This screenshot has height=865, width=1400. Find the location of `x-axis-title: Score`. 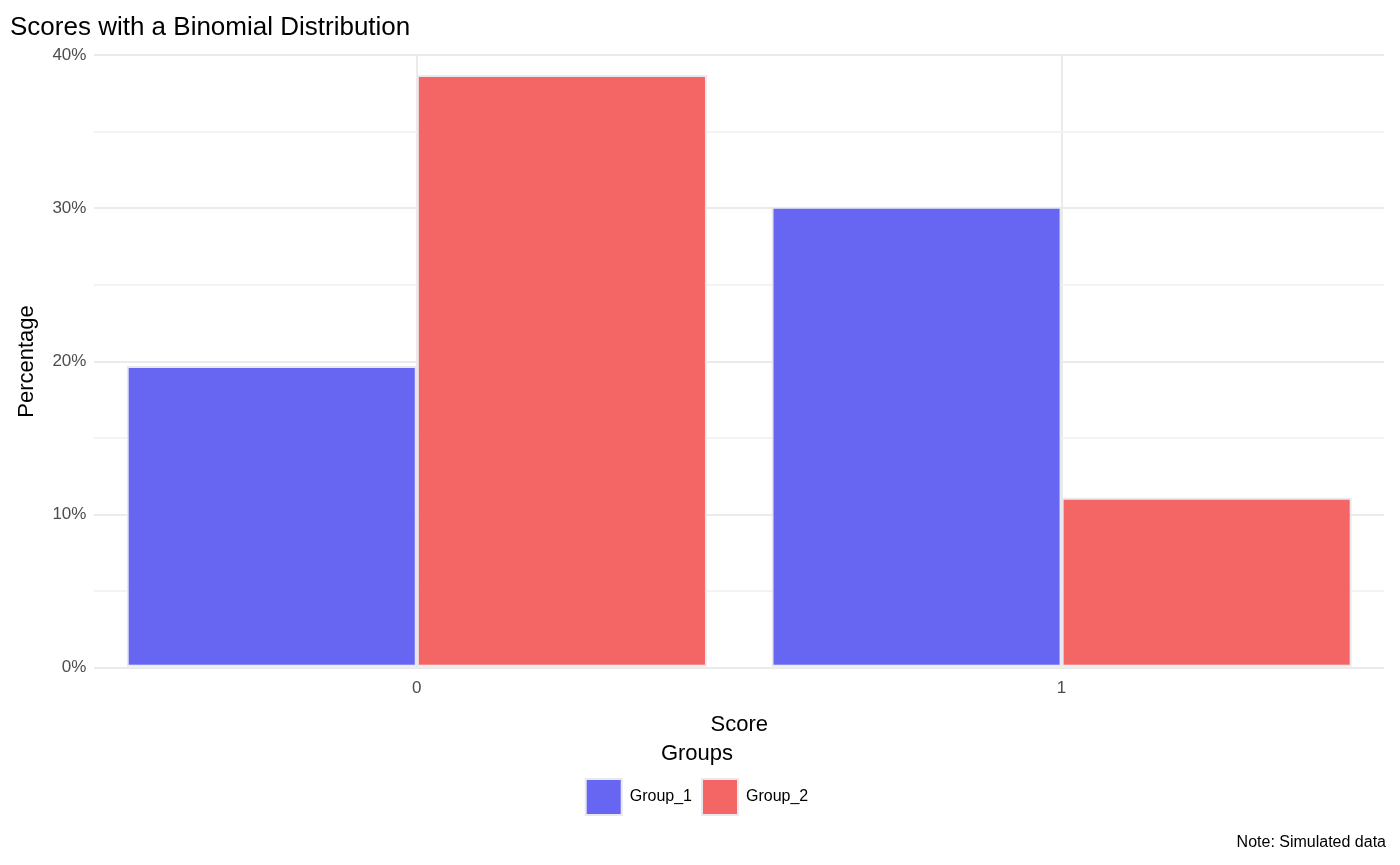

x-axis-title: Score is located at coordinates (739, 724).